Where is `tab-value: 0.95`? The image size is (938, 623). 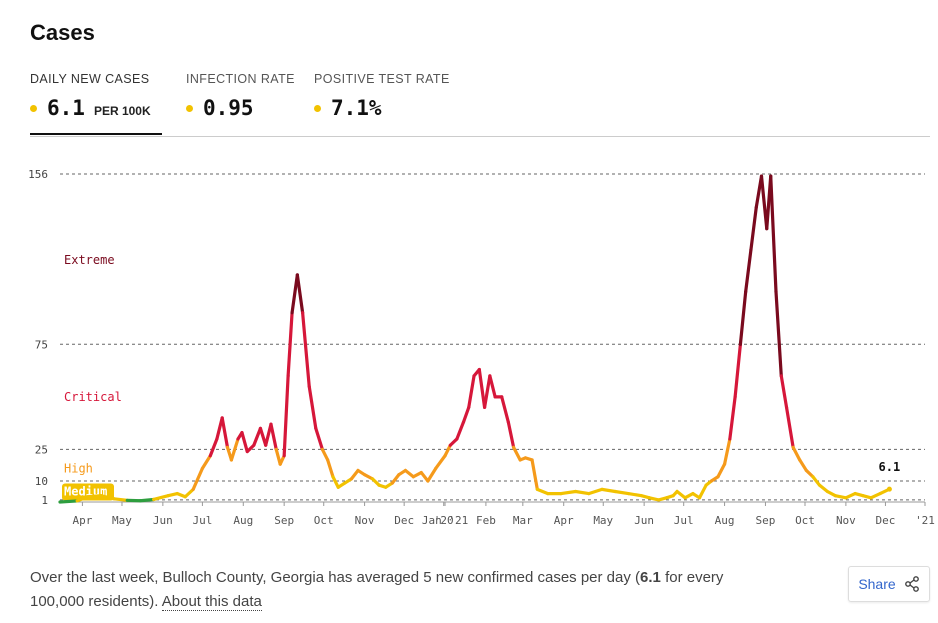
tab-value: 0.95 is located at coordinates (228, 108).